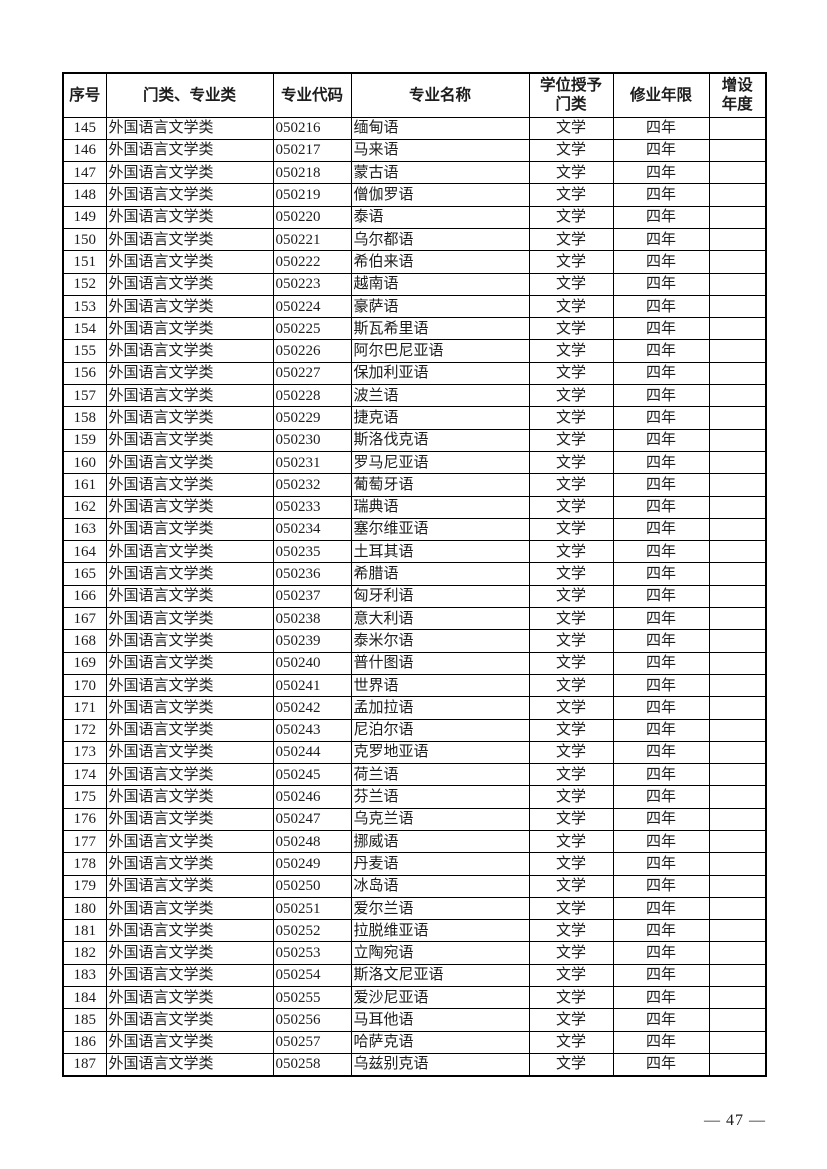 The image size is (827, 1169). I want to click on cell-major-name: 塞尔维亚语, so click(440, 529).